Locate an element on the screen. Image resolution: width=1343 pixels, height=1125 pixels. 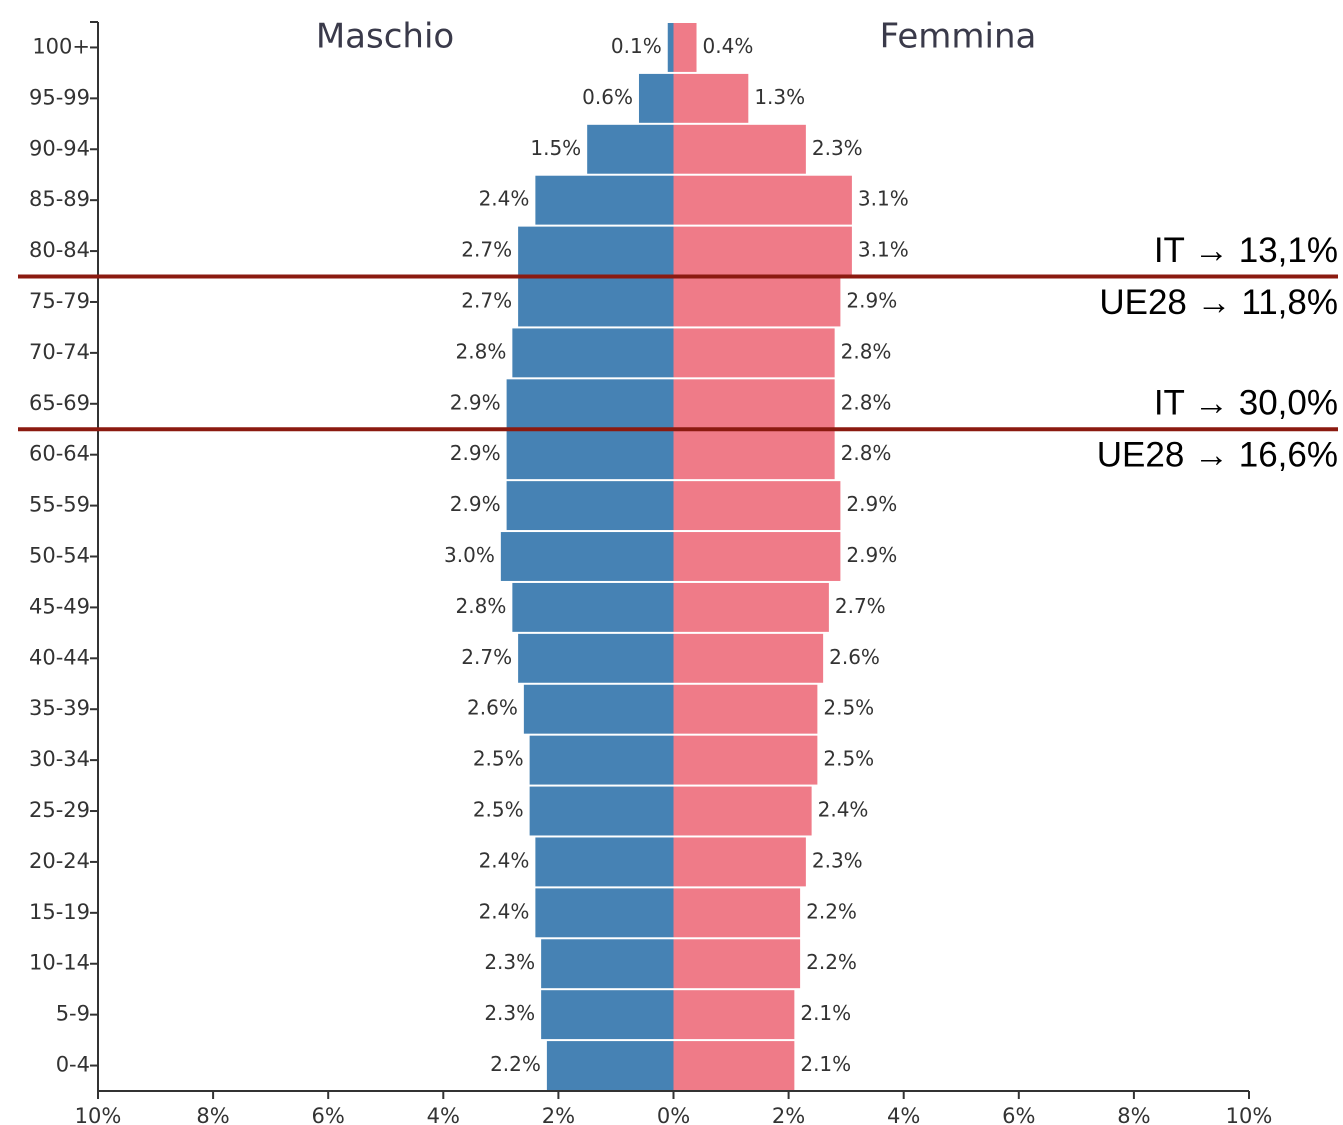
value-label: 0.6% is located at coordinates (607, 97).